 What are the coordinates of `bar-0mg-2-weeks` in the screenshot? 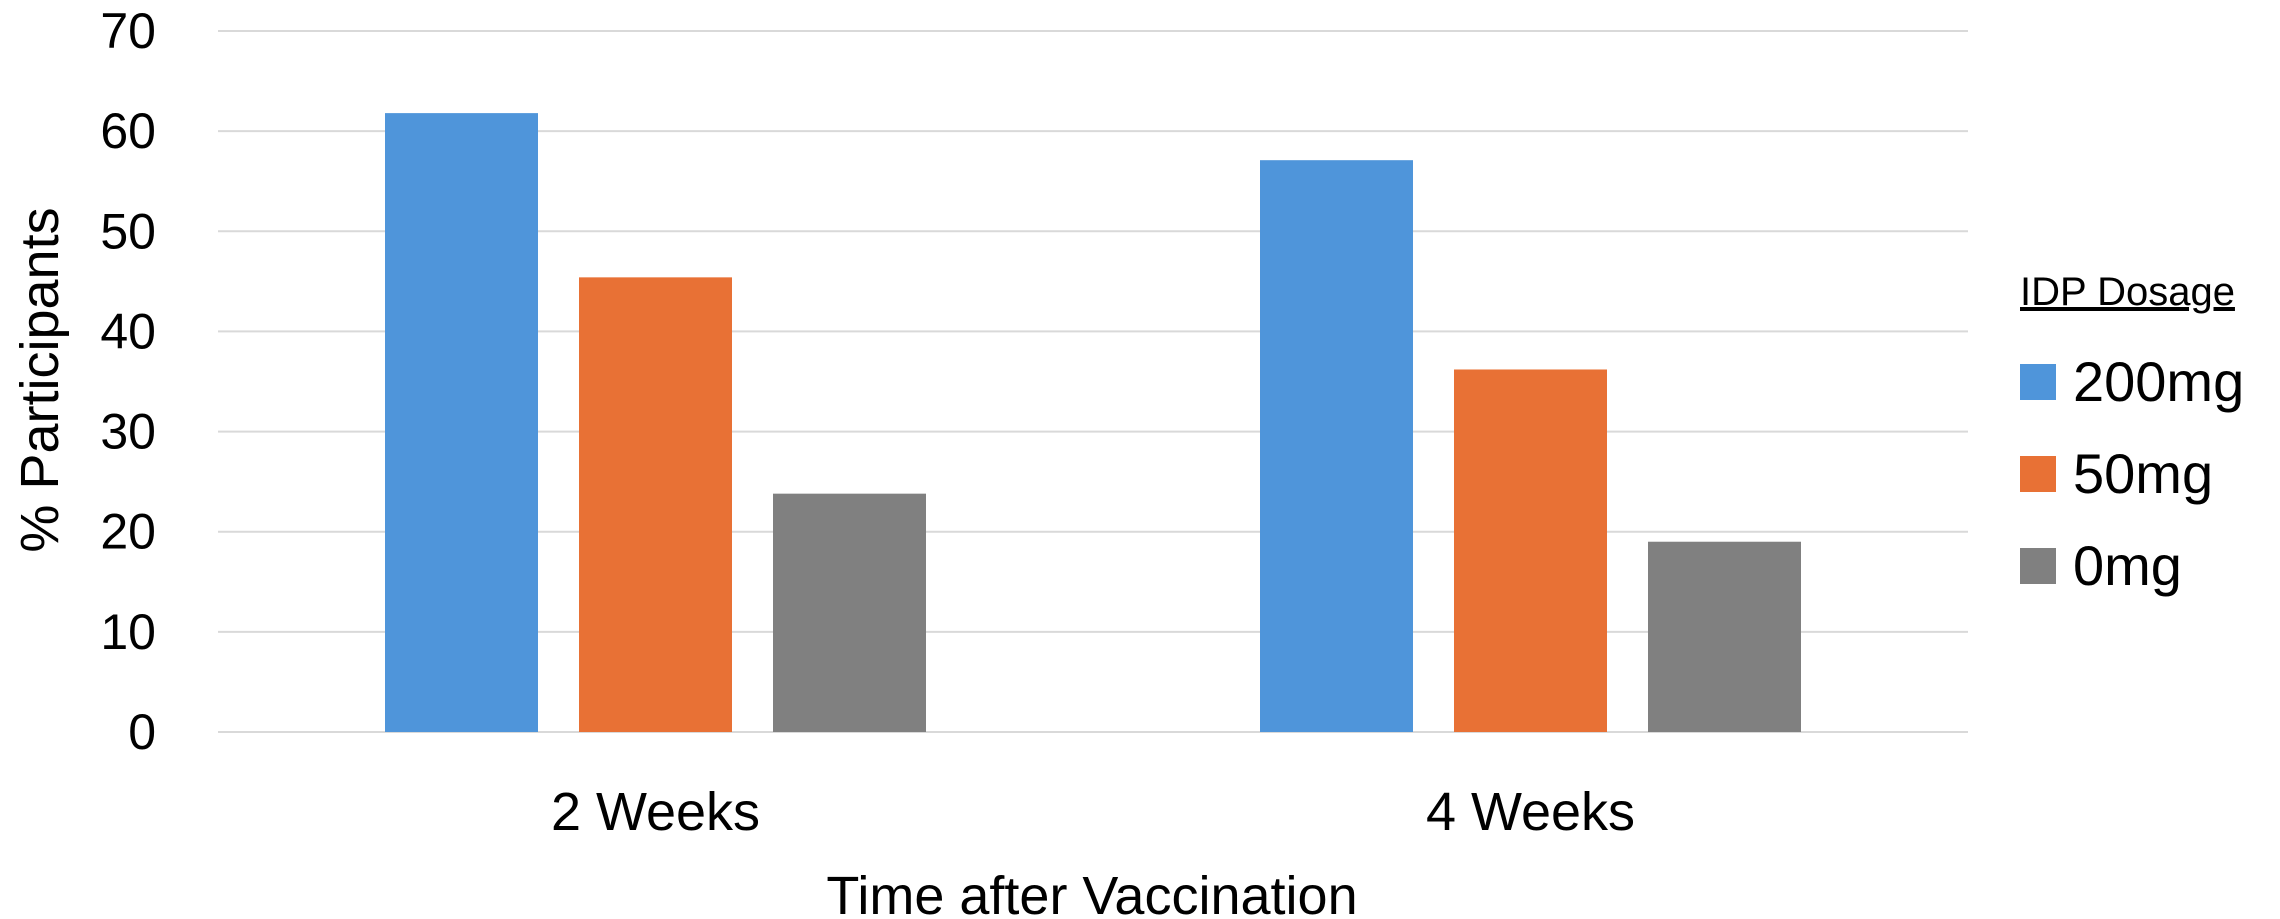 It's located at (849, 612).